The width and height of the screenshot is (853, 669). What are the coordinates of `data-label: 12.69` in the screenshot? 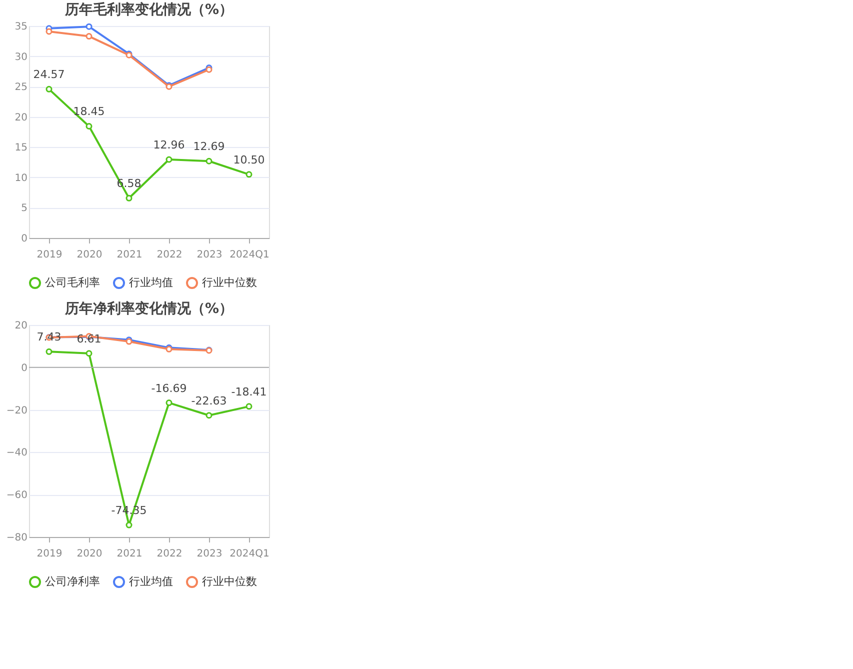 It's located at (209, 147).